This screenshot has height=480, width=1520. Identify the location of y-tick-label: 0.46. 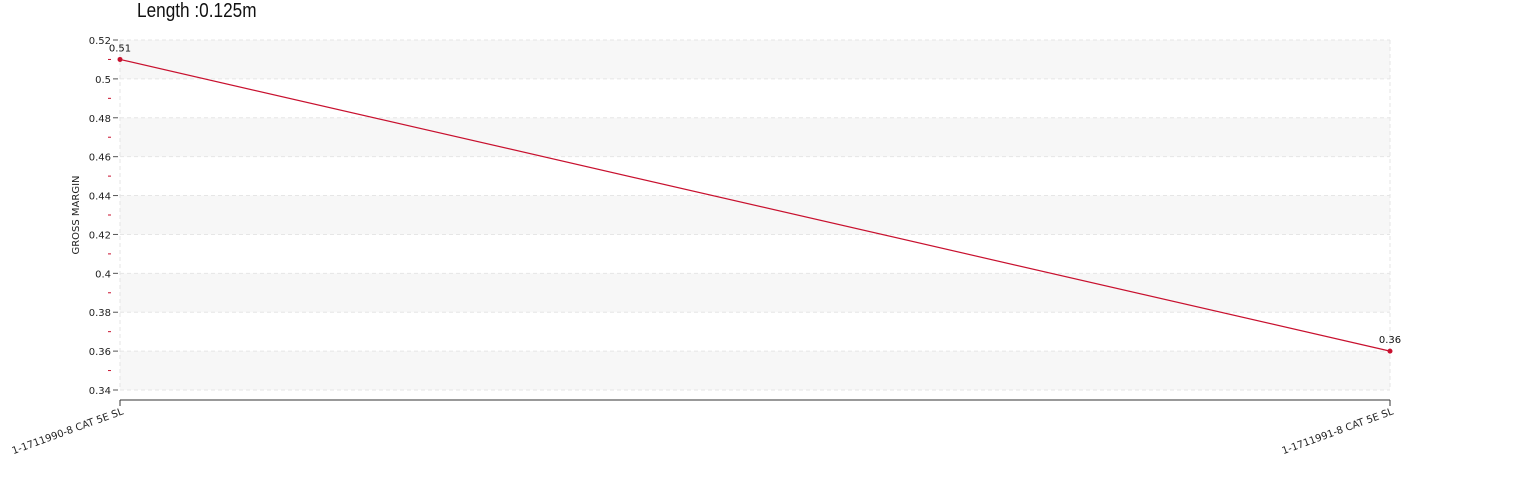
(100, 158).